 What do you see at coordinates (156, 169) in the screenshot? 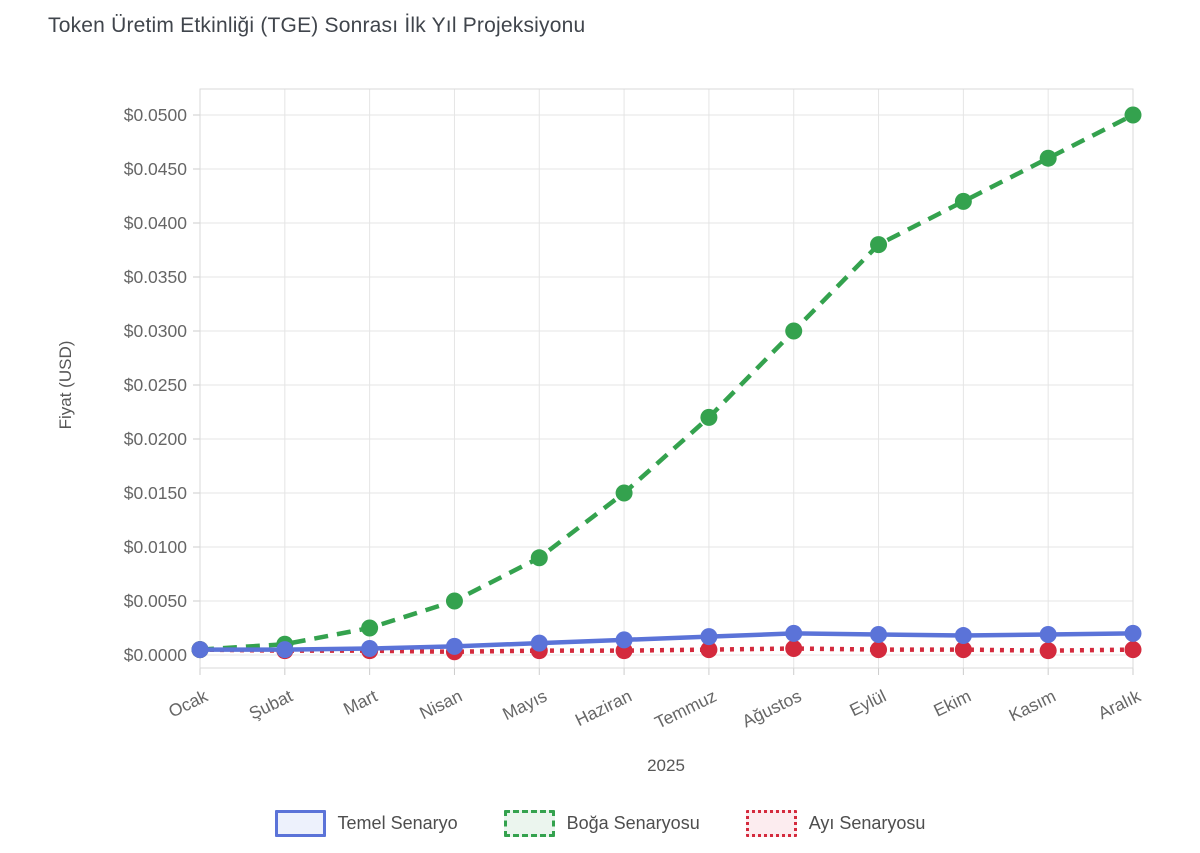
I see `y-tick-label: $0.0450` at bounding box center [156, 169].